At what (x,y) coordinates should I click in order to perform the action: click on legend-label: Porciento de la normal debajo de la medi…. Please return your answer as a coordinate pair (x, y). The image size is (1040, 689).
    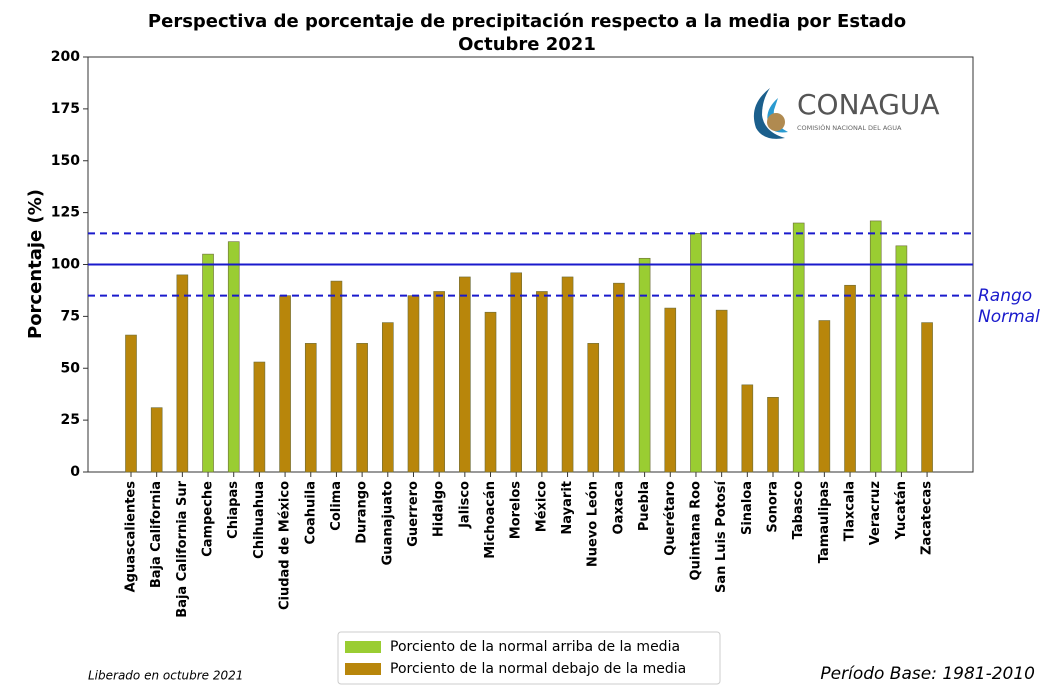
    Looking at the image, I should click on (538, 669).